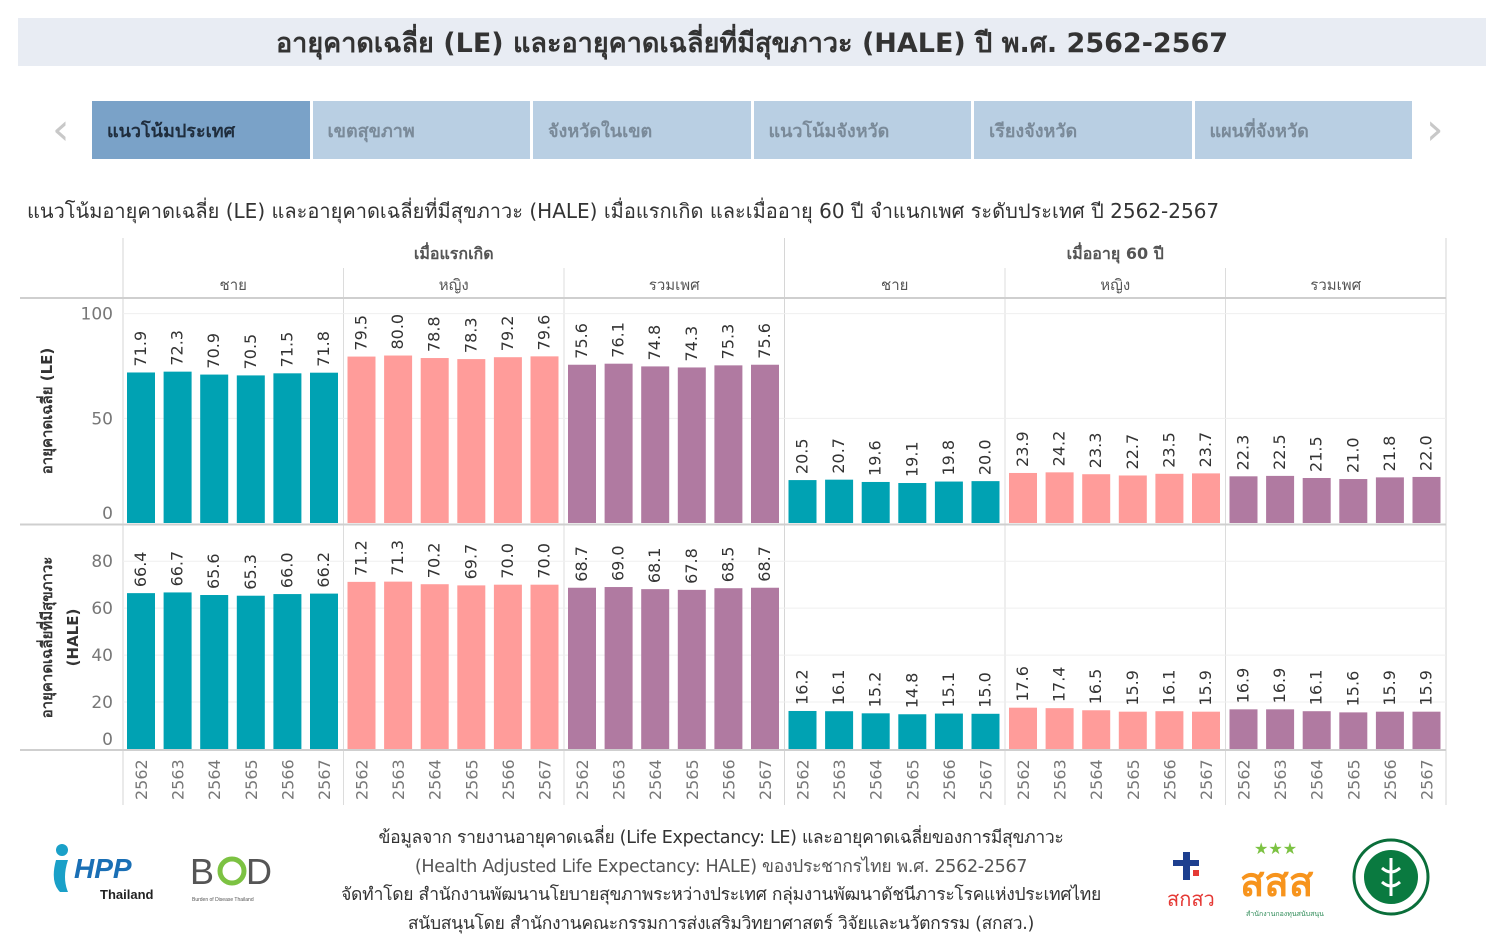 This screenshot has height=946, width=1509. What do you see at coordinates (454, 252) in the screenshot?
I see `column-group-header: เมื่อแรกเกิด` at bounding box center [454, 252].